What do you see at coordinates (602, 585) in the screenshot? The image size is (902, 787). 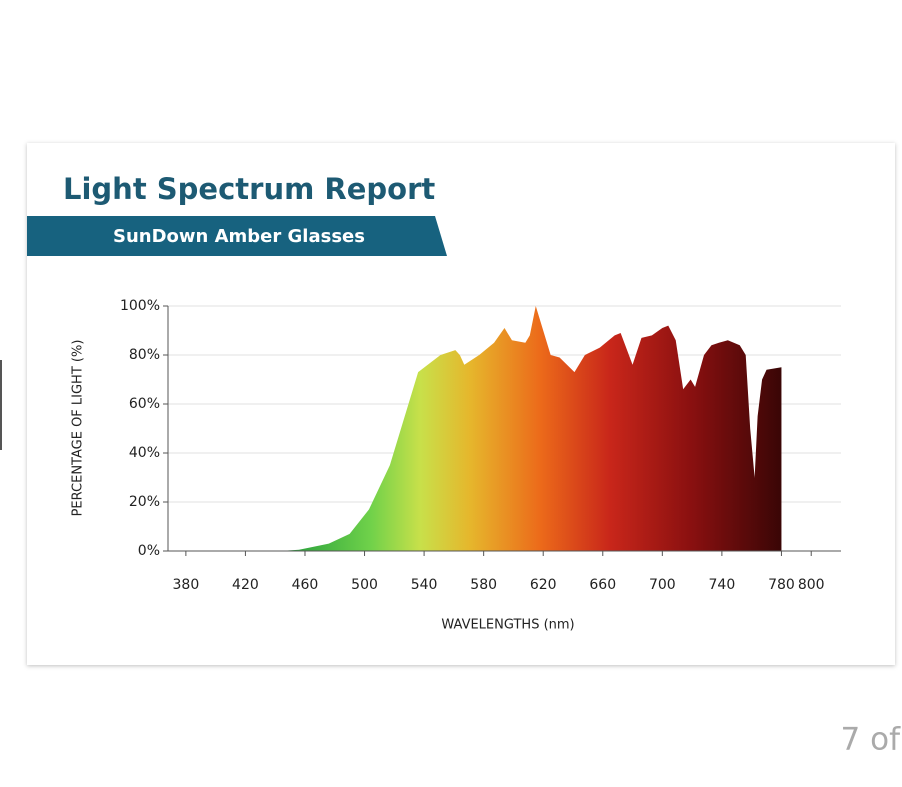 I see `x-tick-label: 660` at bounding box center [602, 585].